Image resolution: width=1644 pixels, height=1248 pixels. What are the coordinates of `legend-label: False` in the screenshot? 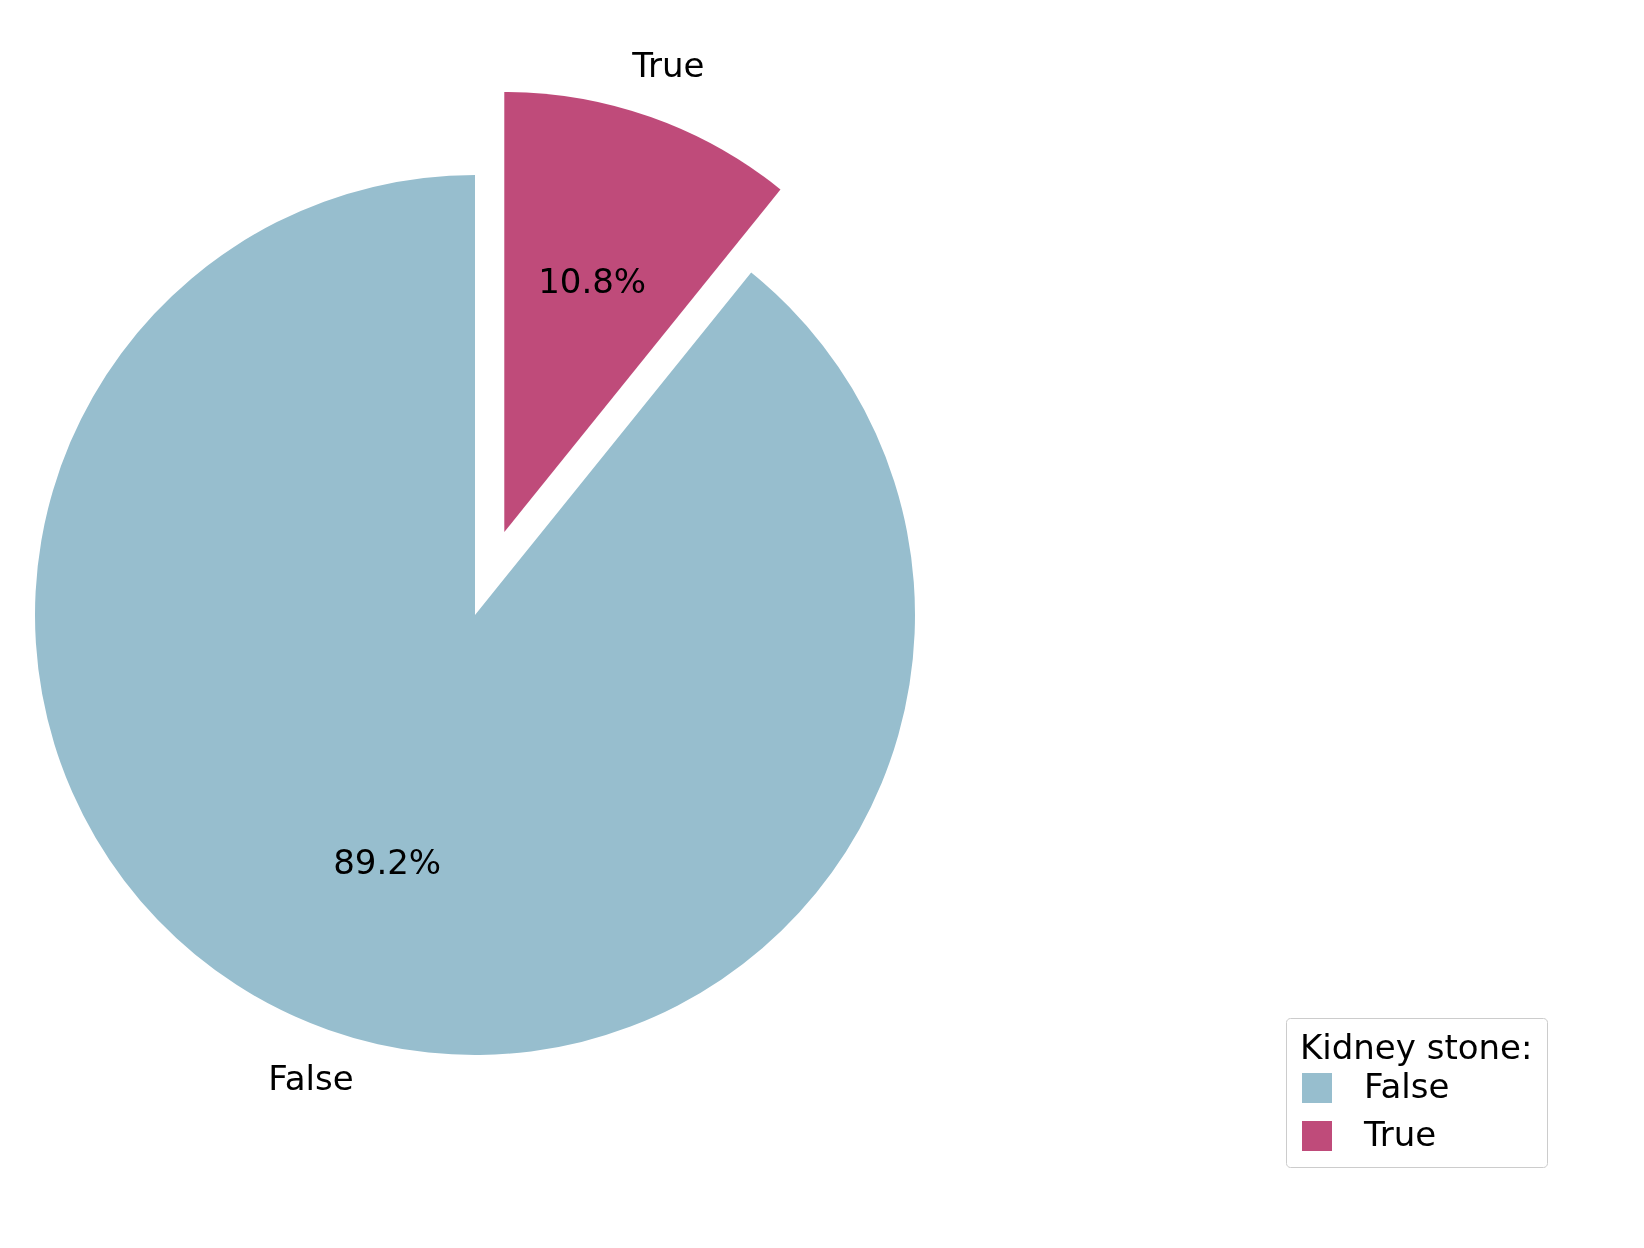 It's located at (1407, 1086).